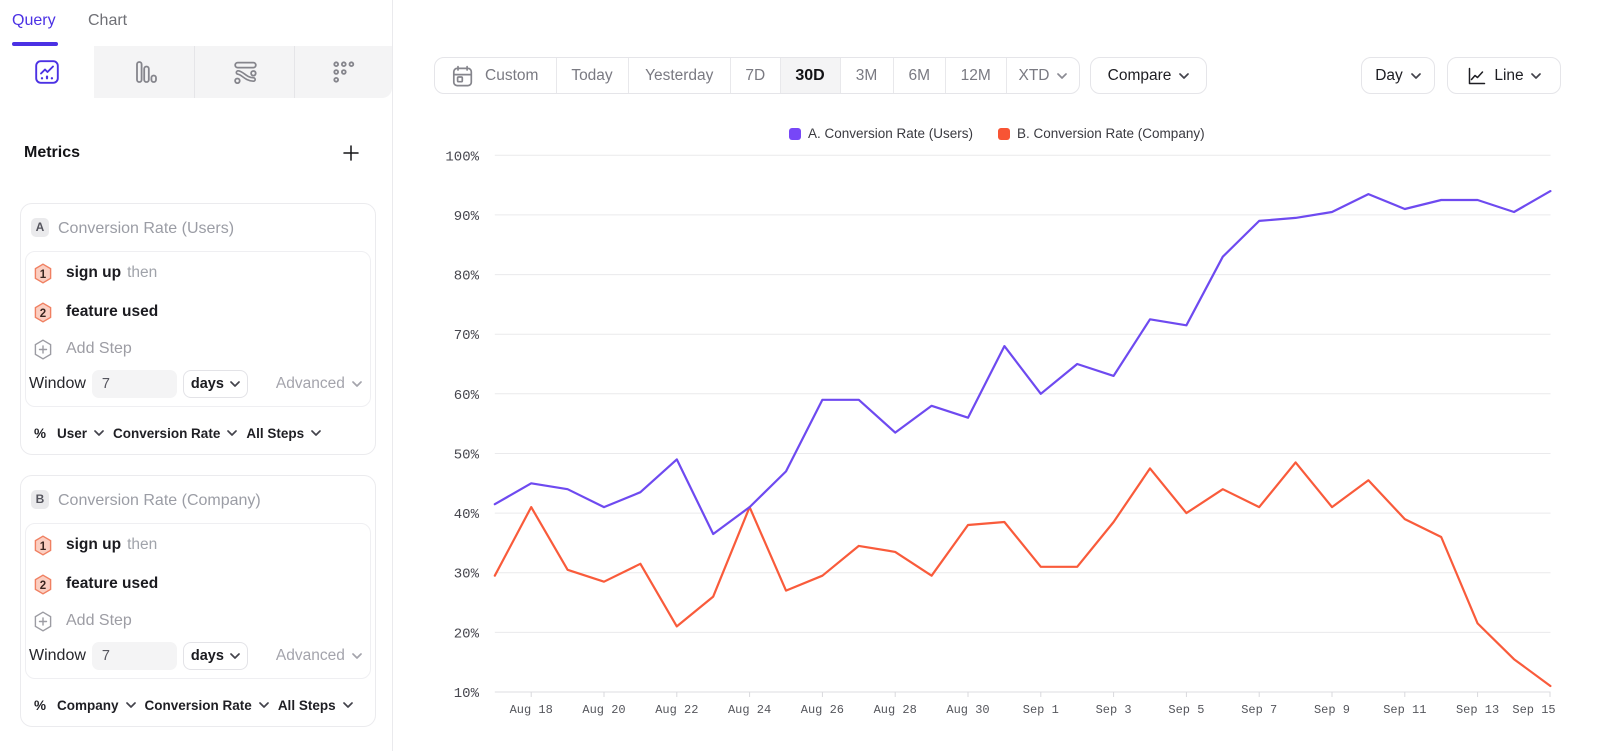  Describe the element at coordinates (531, 710) in the screenshot. I see `svg-text: Aug 18` at that location.